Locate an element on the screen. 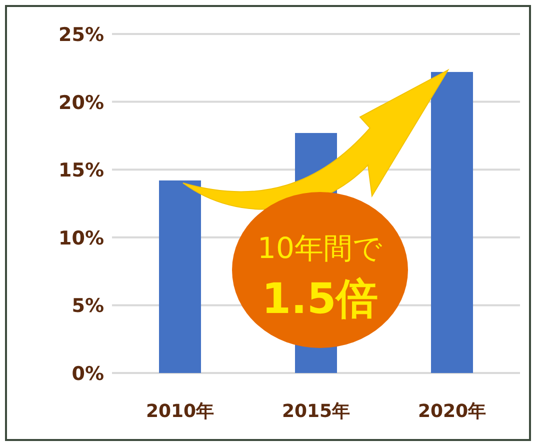  y-tick-label: 0% is located at coordinates (88, 374).